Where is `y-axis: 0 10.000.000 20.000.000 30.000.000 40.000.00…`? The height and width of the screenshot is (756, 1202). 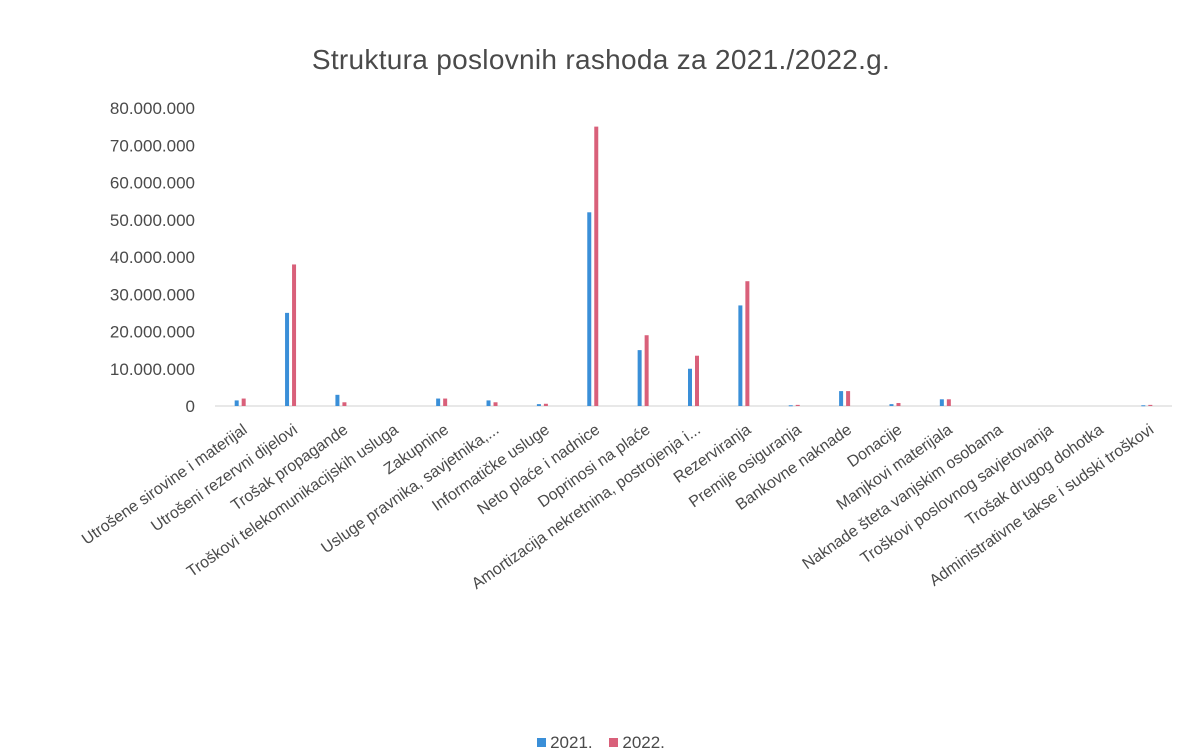 y-axis: 0 10.000.000 20.000.000 30.000.000 40.000.00… is located at coordinates (152, 257).